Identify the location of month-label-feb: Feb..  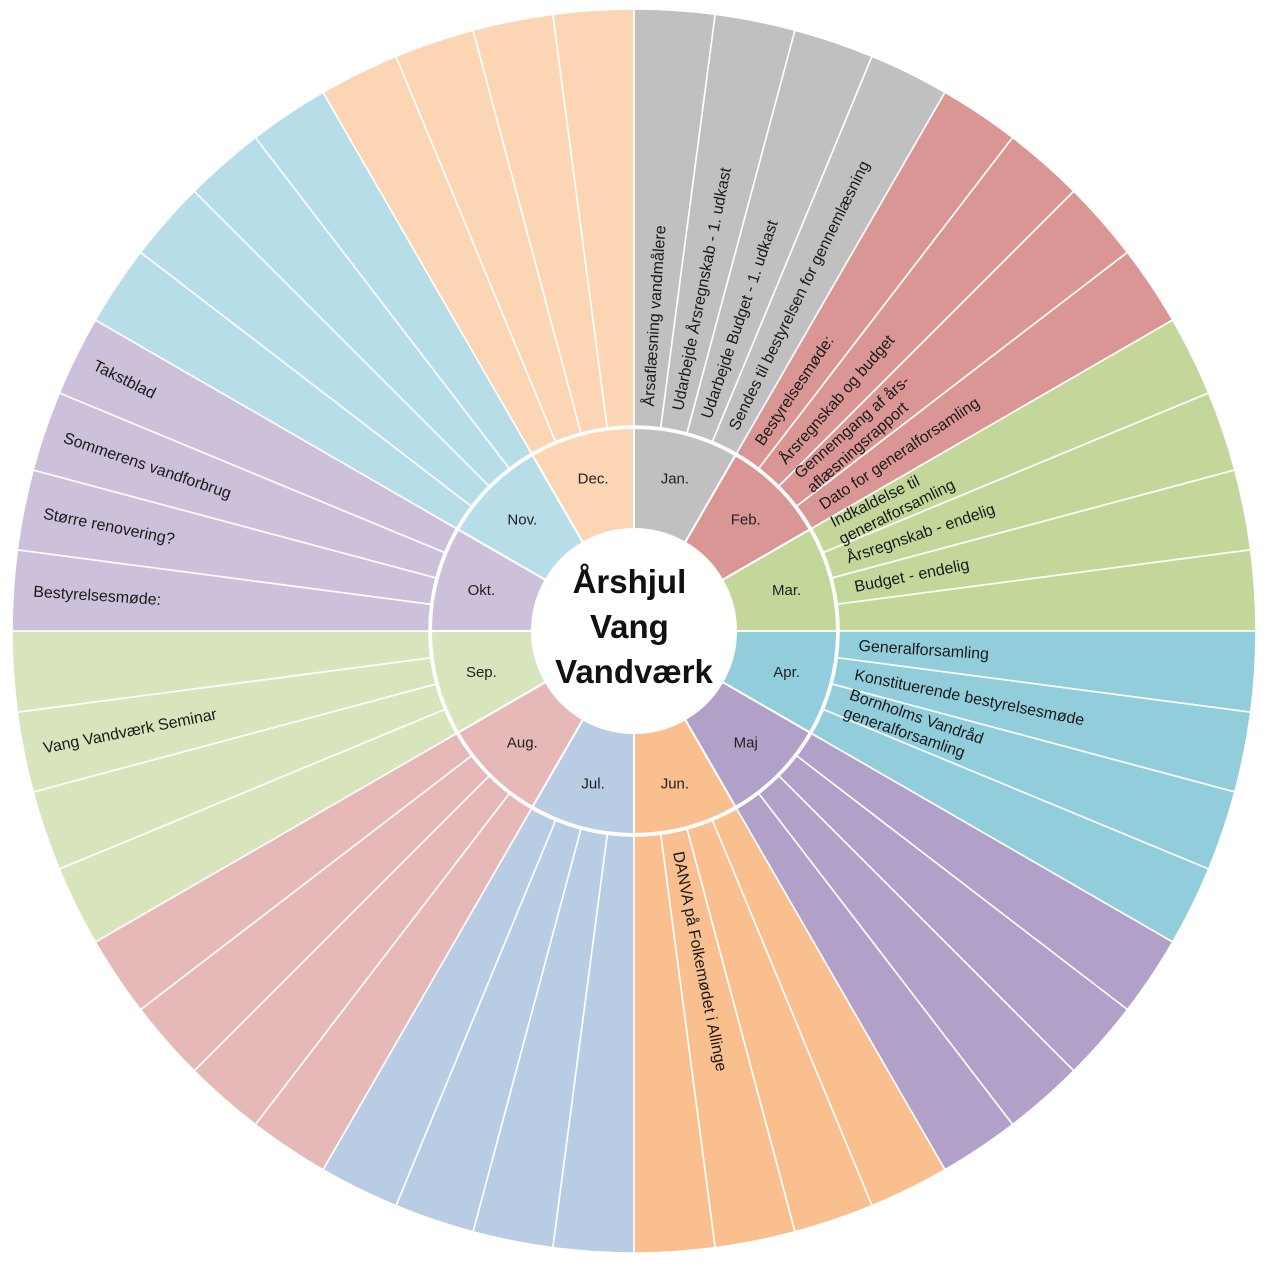
(746, 519).